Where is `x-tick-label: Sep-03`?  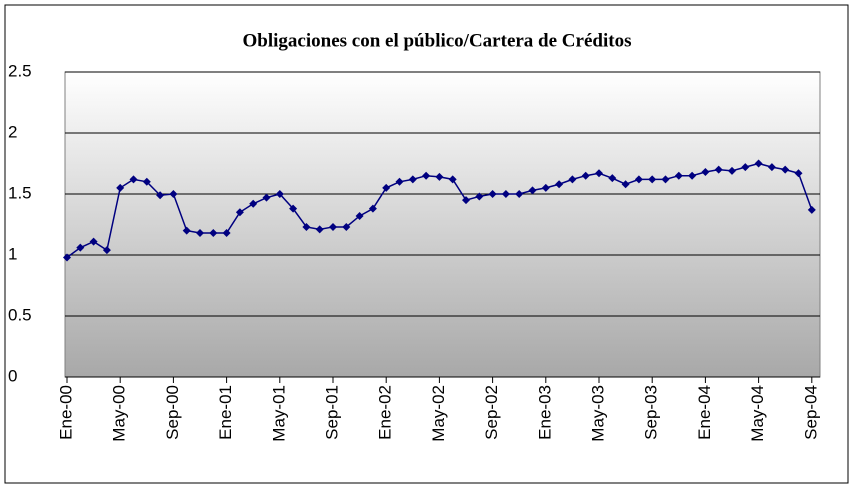
x-tick-label: Sep-03 is located at coordinates (651, 412).